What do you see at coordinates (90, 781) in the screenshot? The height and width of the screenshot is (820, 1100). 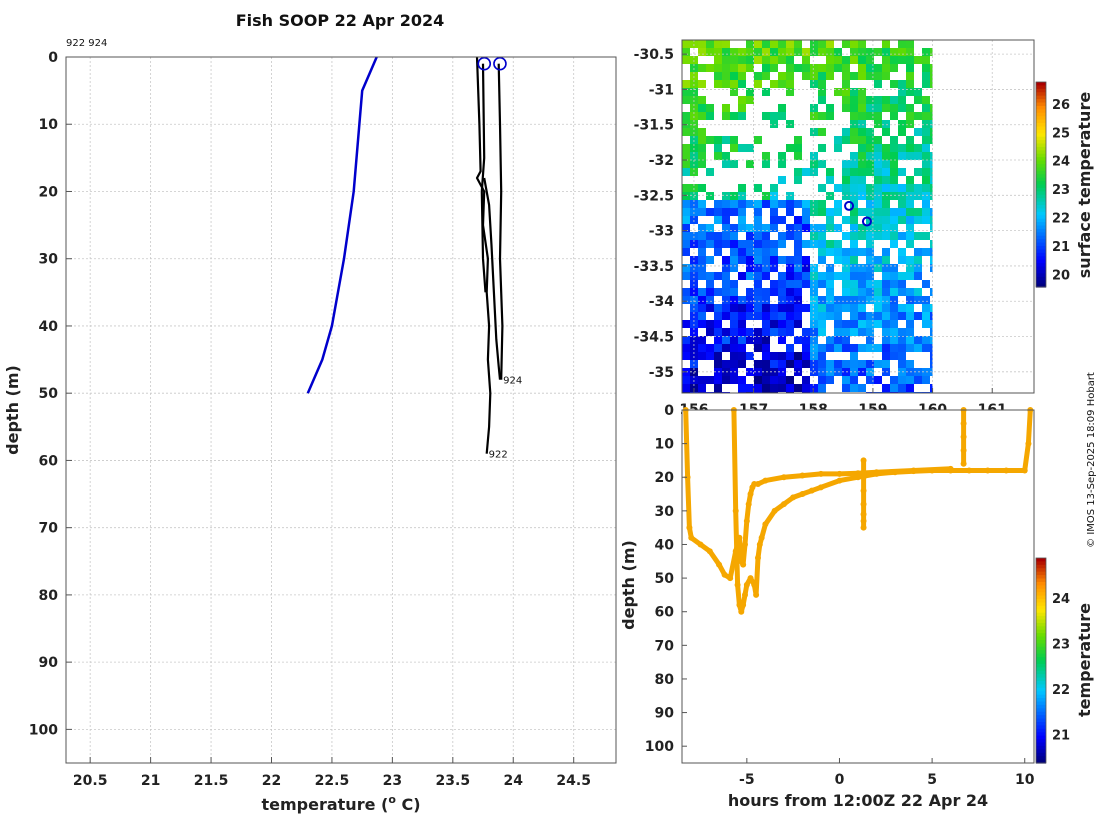 I see `profile-x-tick-label: 20.5` at bounding box center [90, 781].